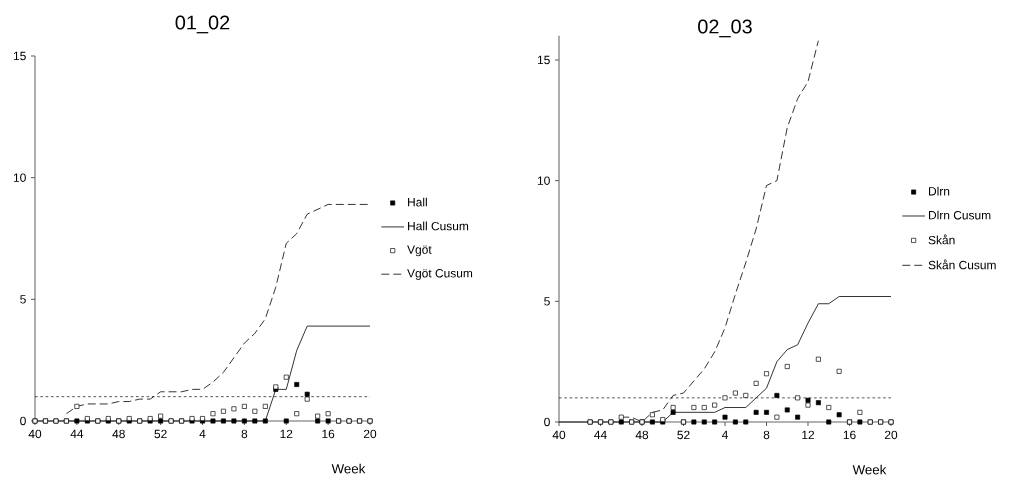  Describe the element at coordinates (202, 24) in the screenshot. I see `chart-title: 01_02` at that location.